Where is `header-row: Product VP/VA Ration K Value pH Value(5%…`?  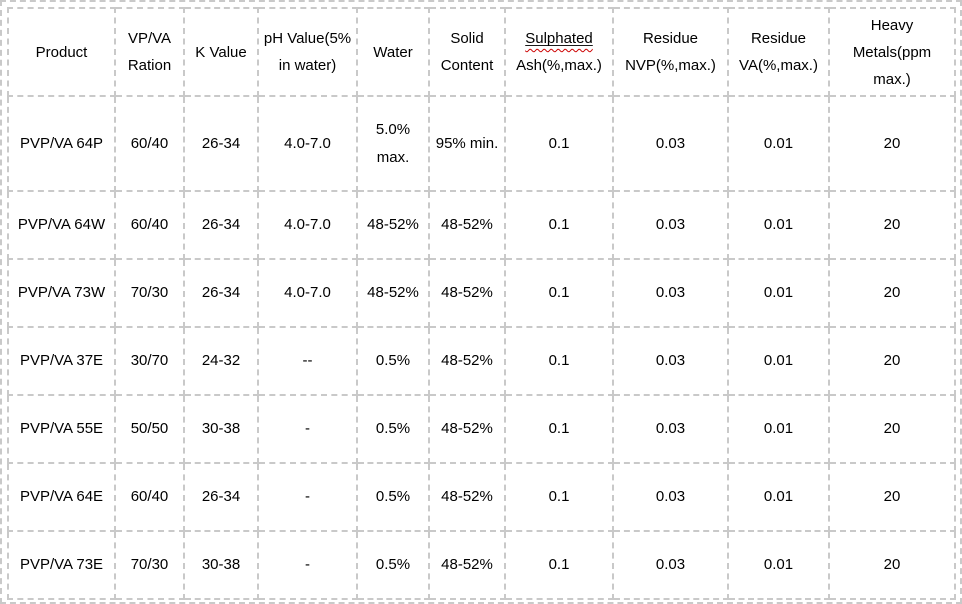
header-row: Product VP/VA Ration K Value pH Value(5%… is located at coordinates (481, 52).